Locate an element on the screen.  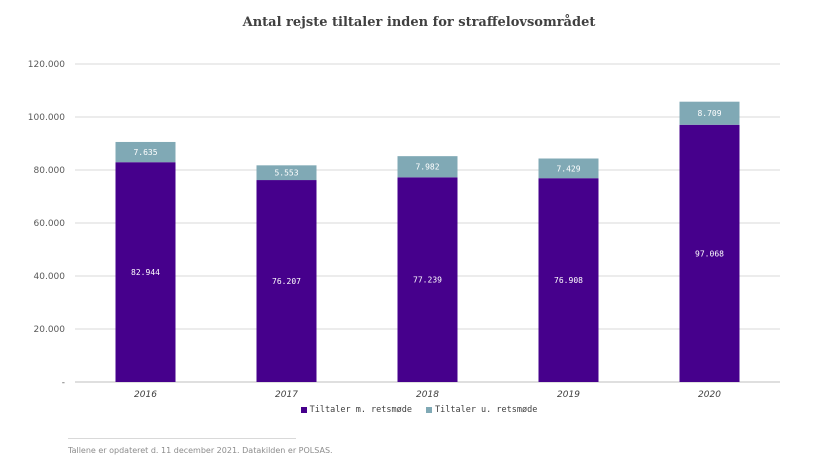
y-tick-label: 80.000 is located at coordinates (50, 171).